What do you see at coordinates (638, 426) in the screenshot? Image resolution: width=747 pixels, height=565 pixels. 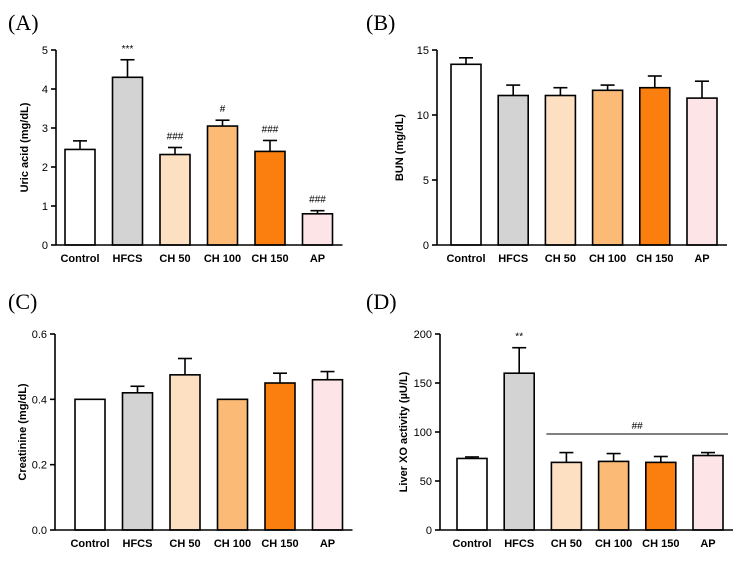 I see `group-significance-mark: ##` at bounding box center [638, 426].